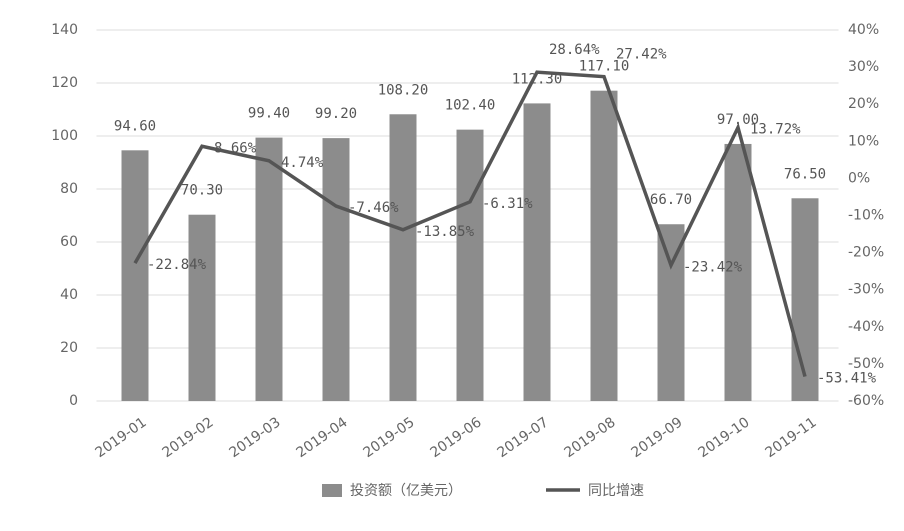  I want to click on line-value-label: -6.31%, so click(507, 204).